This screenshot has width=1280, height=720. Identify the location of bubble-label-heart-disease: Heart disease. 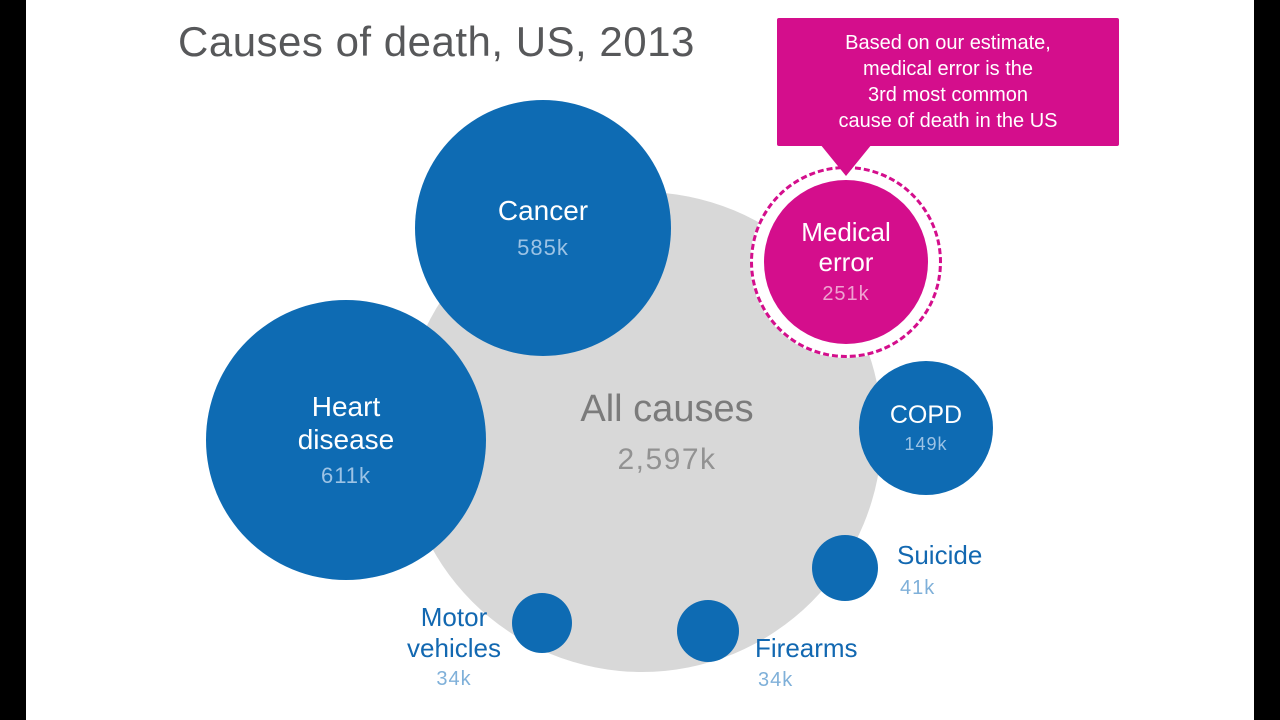
(346, 423).